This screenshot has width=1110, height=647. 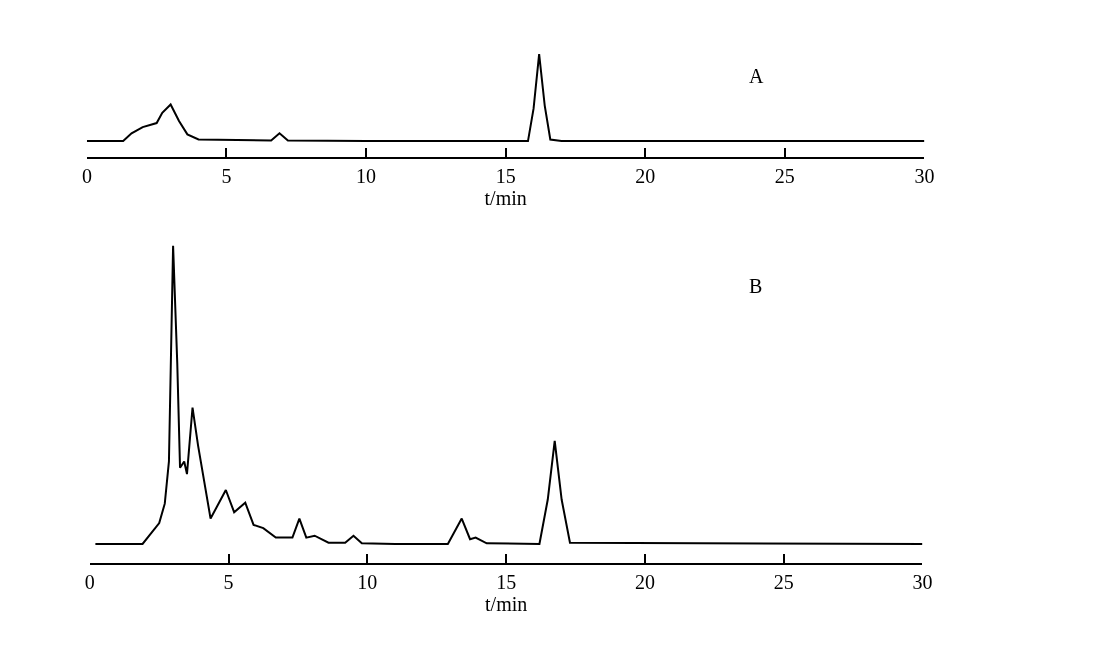 What do you see at coordinates (756, 286) in the screenshot?
I see `annotation: B` at bounding box center [756, 286].